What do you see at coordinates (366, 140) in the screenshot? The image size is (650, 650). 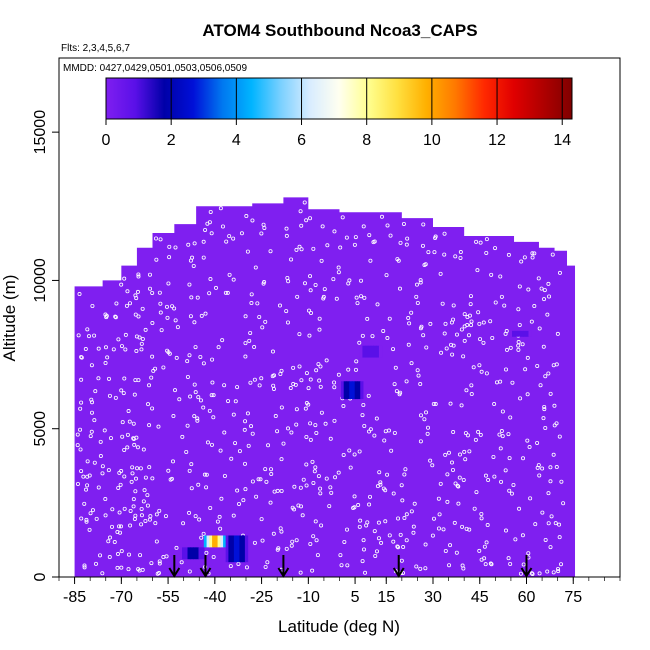 I see `colorbar-tick-label: 8` at bounding box center [366, 140].